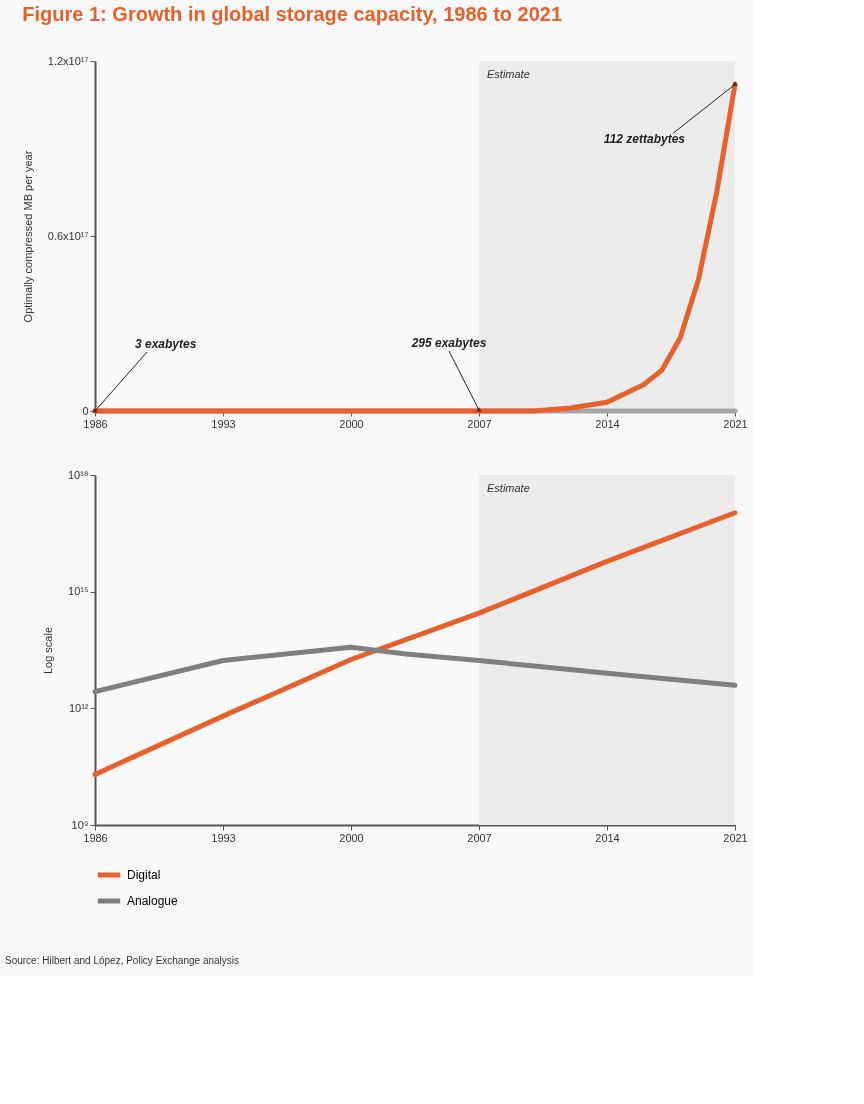 The width and height of the screenshot is (864, 1104). I want to click on chart-title: Figure 1: Growth in global storage capacity, 1986 to 2021, so click(292, 14).